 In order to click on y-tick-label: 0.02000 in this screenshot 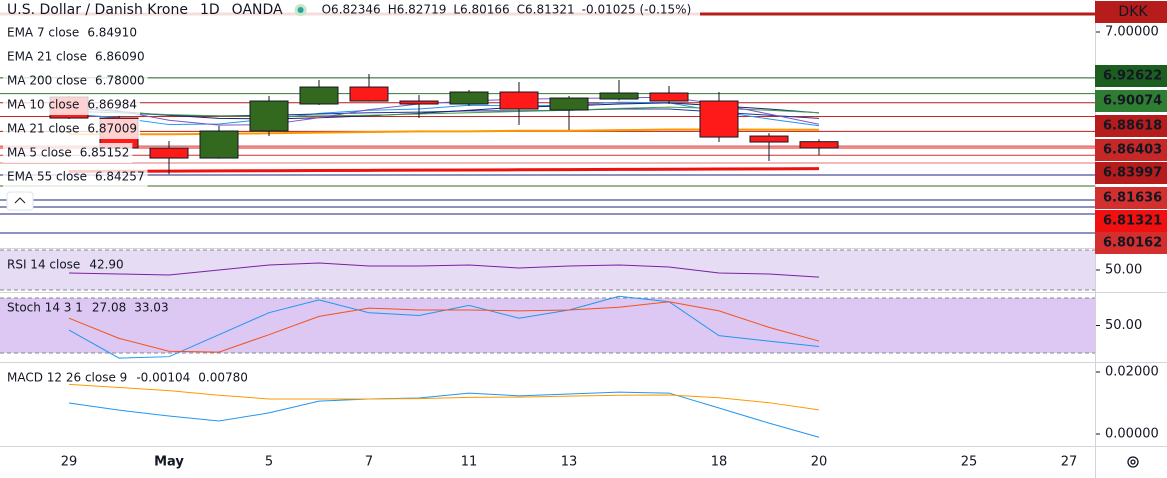, I will do `click(1132, 371)`.